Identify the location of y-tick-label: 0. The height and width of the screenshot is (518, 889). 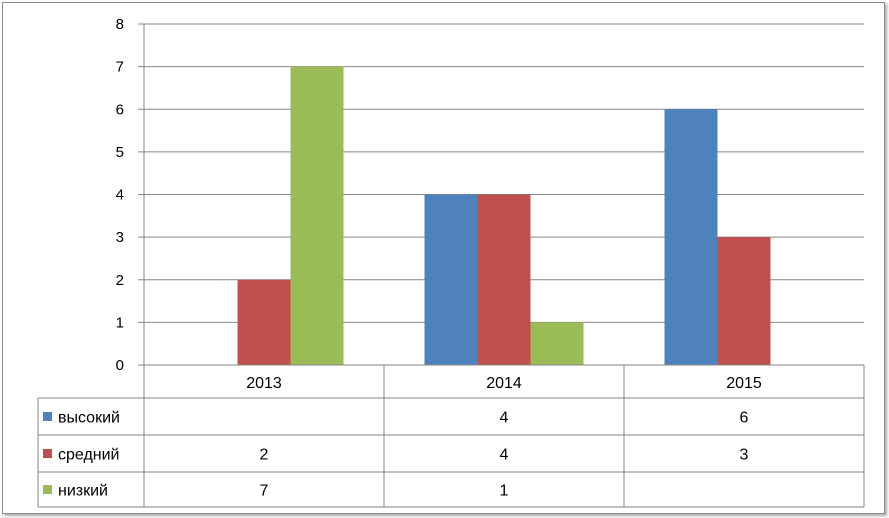
(120, 365).